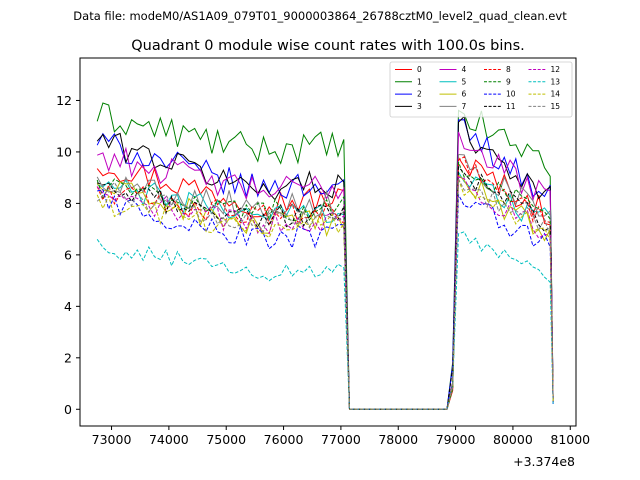 The image size is (640, 480). Describe the element at coordinates (68, 203) in the screenshot. I see `y-tick-label: 8` at that location.